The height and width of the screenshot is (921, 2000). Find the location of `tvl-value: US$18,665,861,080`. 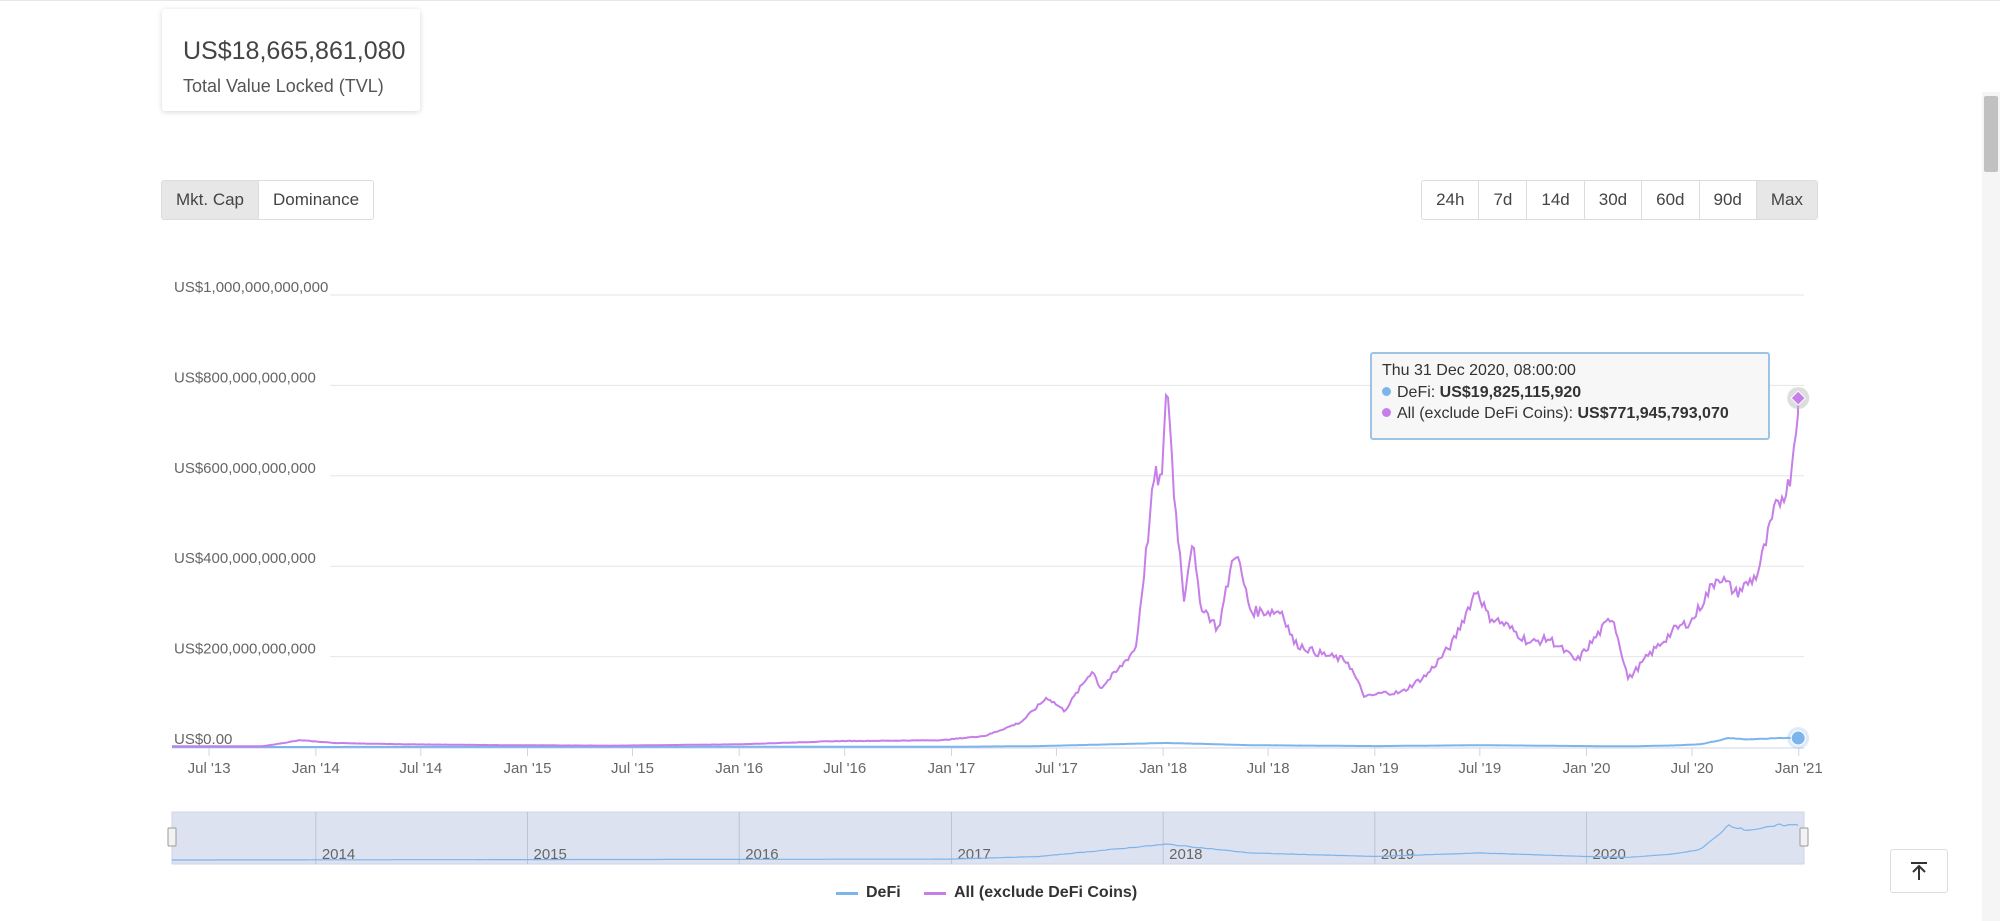

tvl-value: US$18,665,861,080 is located at coordinates (294, 51).